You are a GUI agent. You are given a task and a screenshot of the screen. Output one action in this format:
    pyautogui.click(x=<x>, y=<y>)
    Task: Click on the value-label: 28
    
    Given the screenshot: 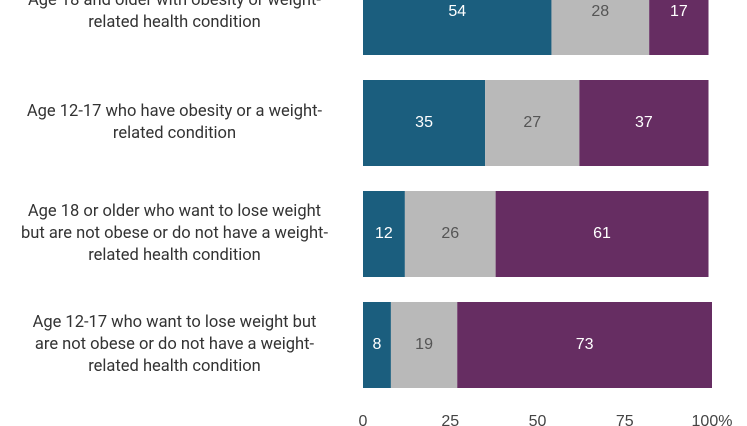 What is the action you would take?
    pyautogui.click(x=600, y=11)
    